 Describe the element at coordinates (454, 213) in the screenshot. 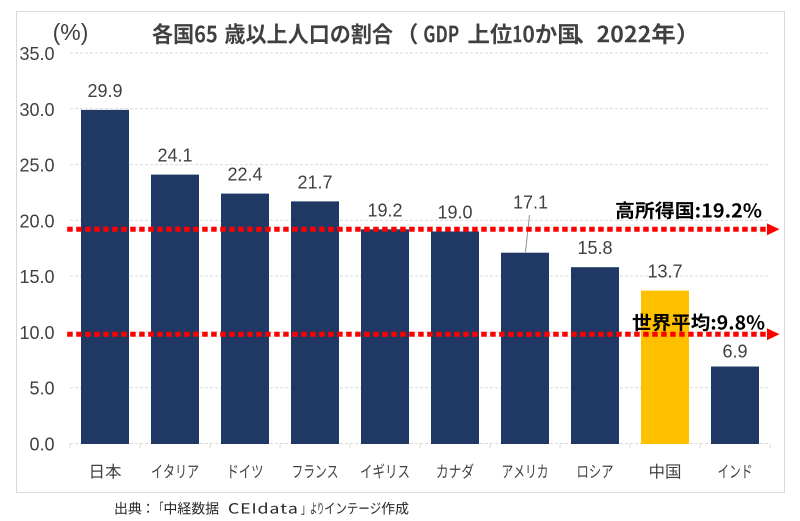

I see `svg-text: 19.0` at that location.